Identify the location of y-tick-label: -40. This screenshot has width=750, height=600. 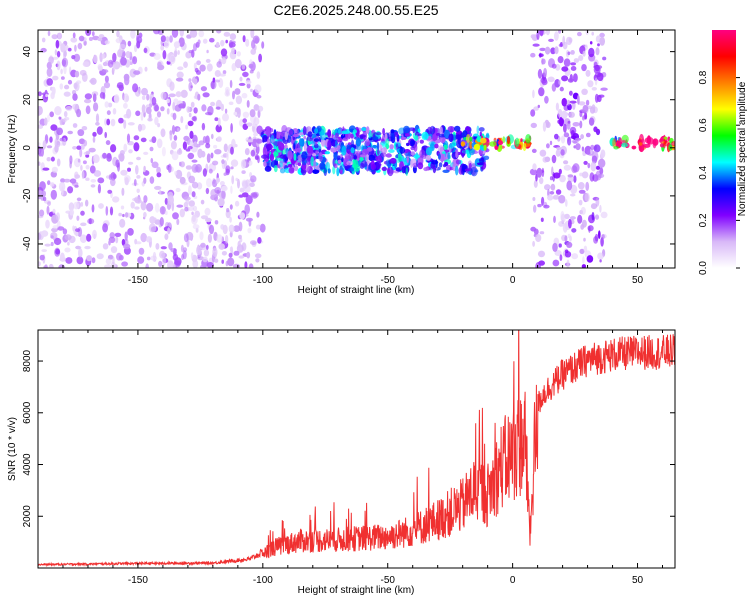
(27, 243).